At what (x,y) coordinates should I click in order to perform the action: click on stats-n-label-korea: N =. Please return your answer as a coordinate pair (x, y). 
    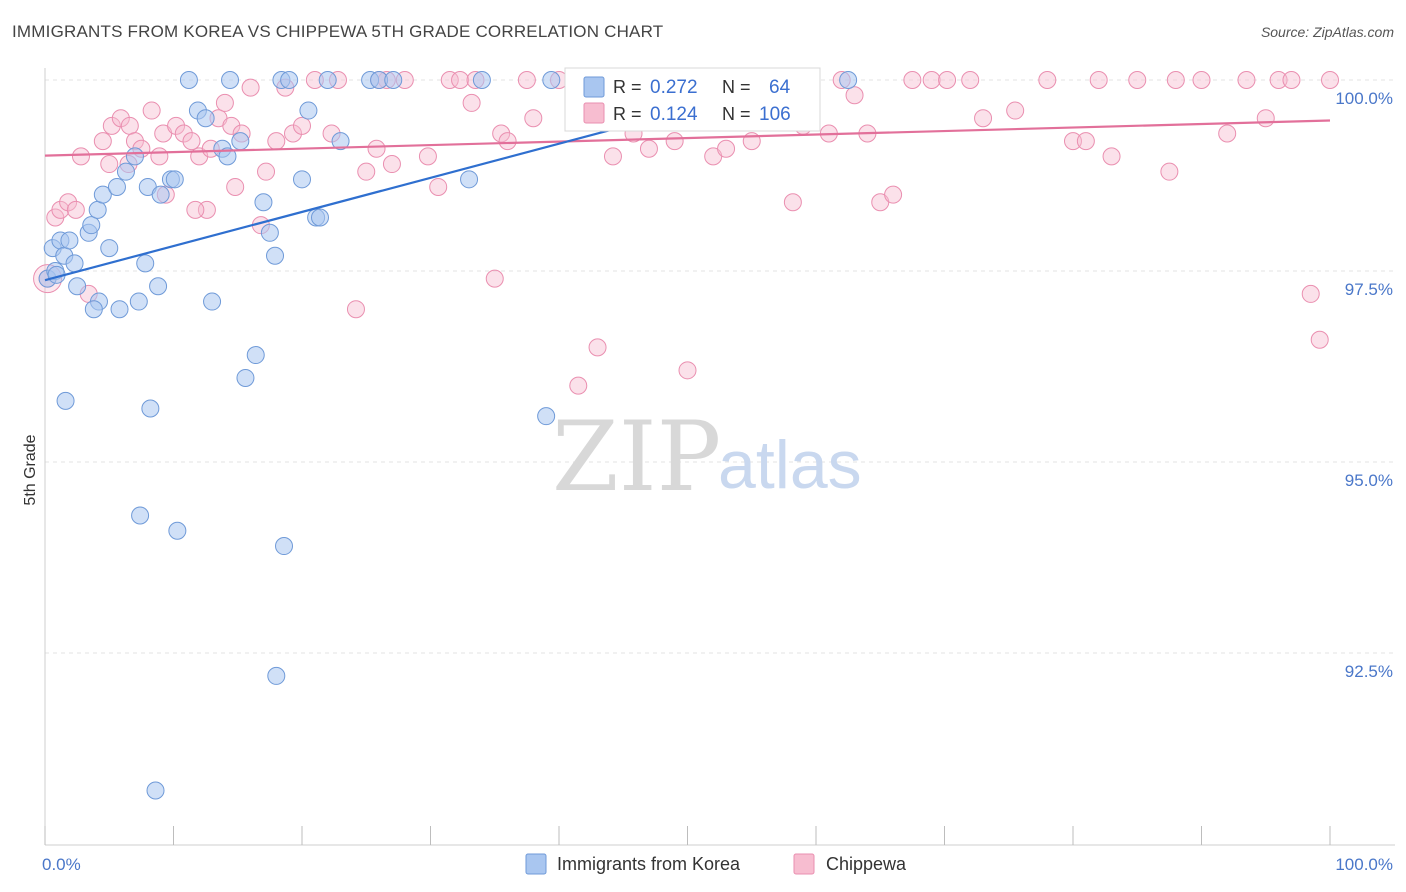
    Looking at the image, I should click on (736, 87).